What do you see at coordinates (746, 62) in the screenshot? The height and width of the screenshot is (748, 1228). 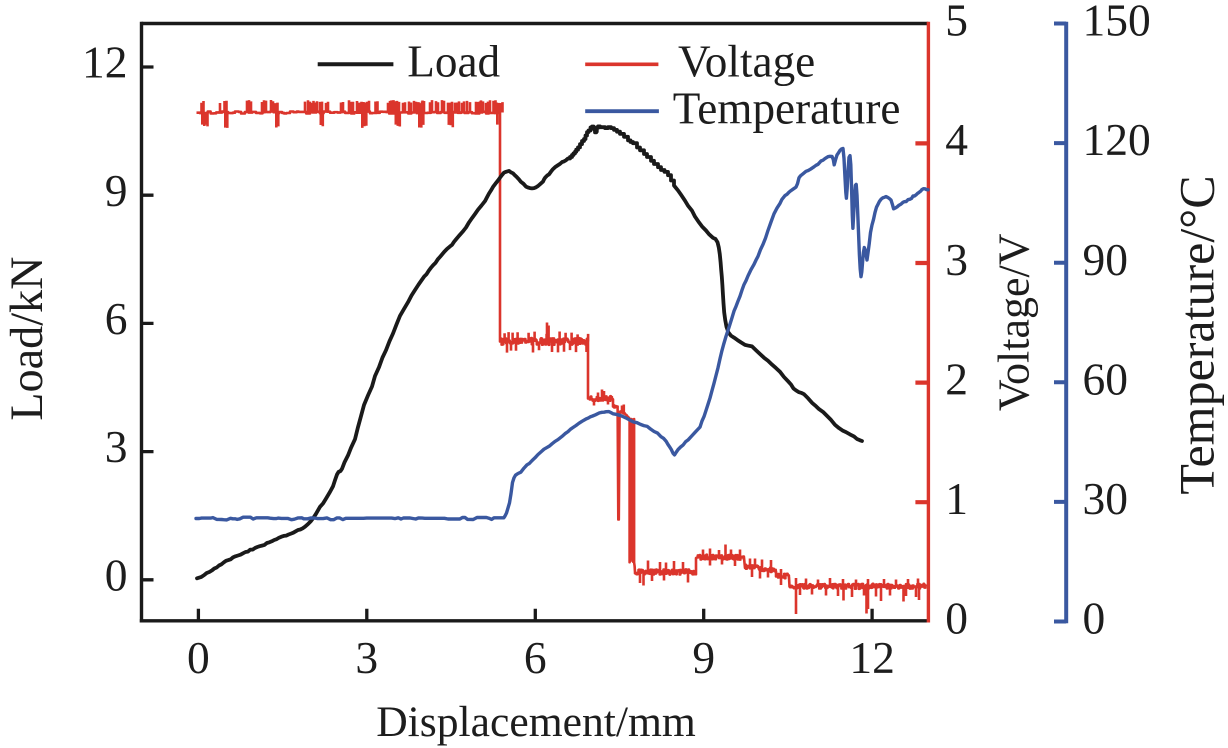 I see `svg-text: Voltage` at bounding box center [746, 62].